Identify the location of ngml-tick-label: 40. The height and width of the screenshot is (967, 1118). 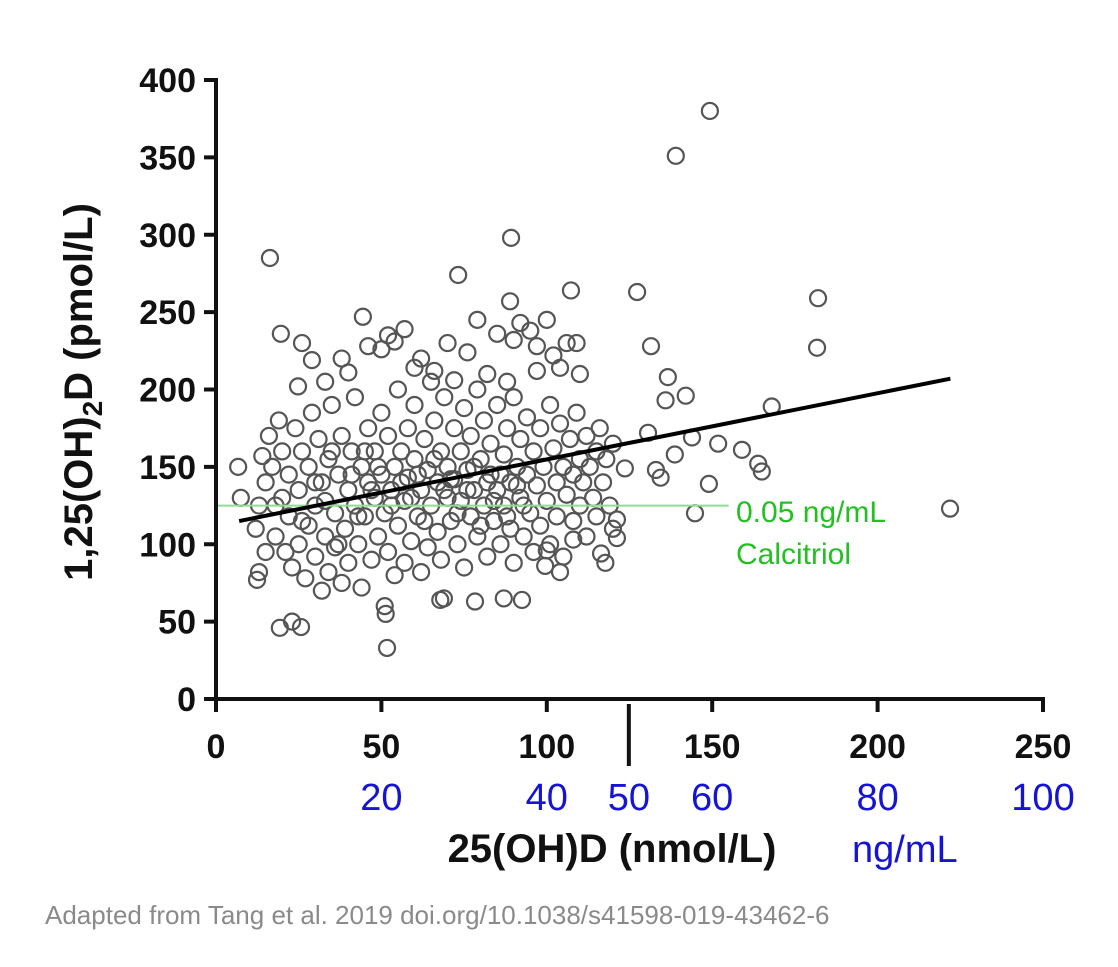
(547, 798).